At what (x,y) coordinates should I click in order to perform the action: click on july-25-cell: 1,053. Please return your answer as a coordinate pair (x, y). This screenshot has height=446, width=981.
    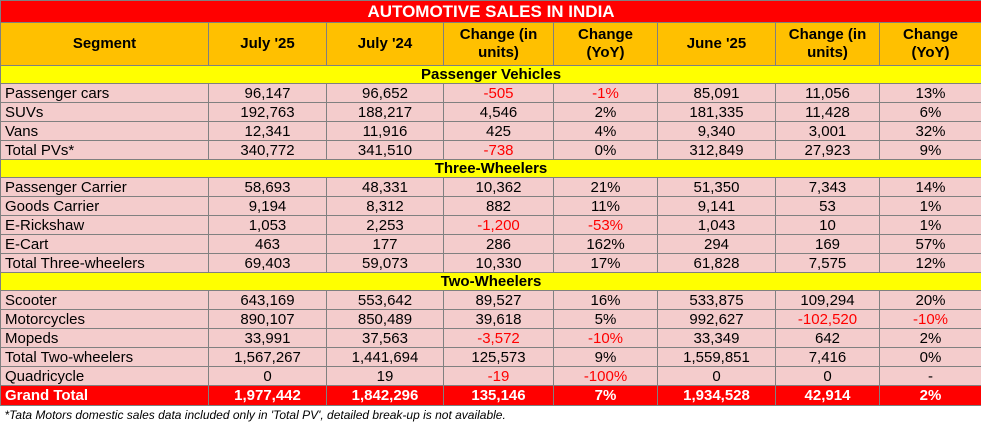
    Looking at the image, I should click on (267, 225).